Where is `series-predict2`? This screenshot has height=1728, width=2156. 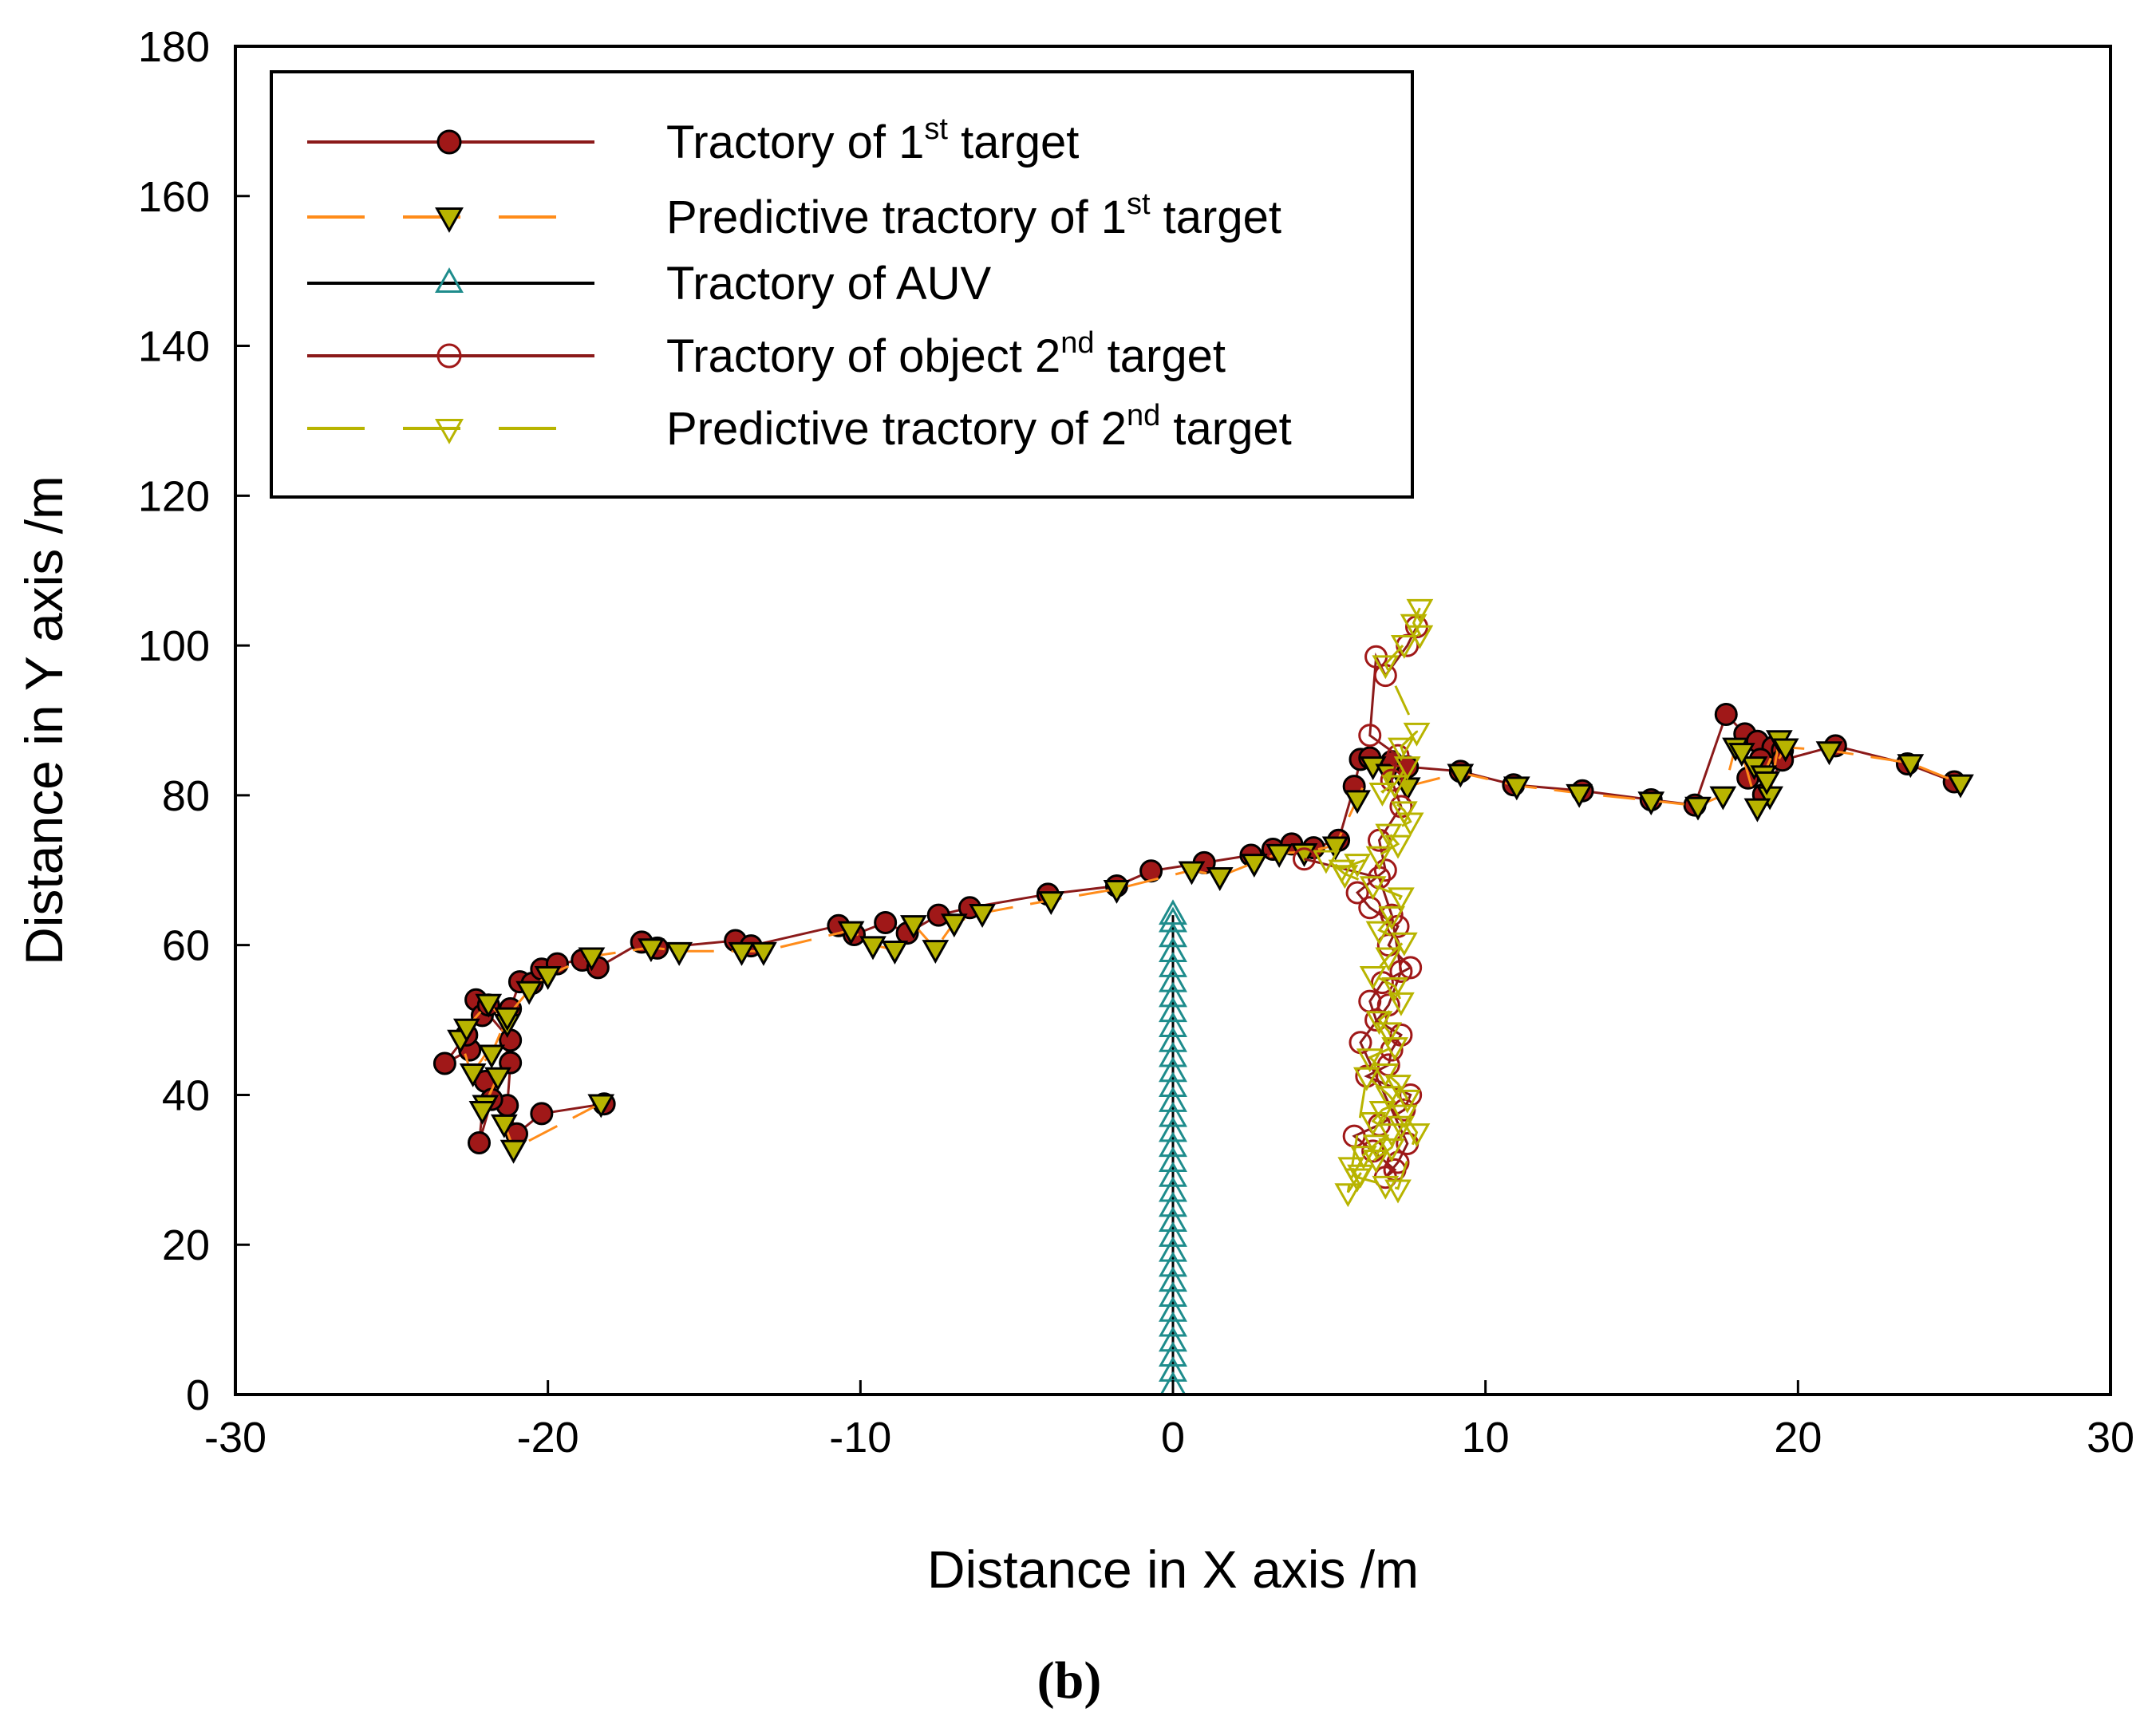 series-predict2 is located at coordinates (1373, 903).